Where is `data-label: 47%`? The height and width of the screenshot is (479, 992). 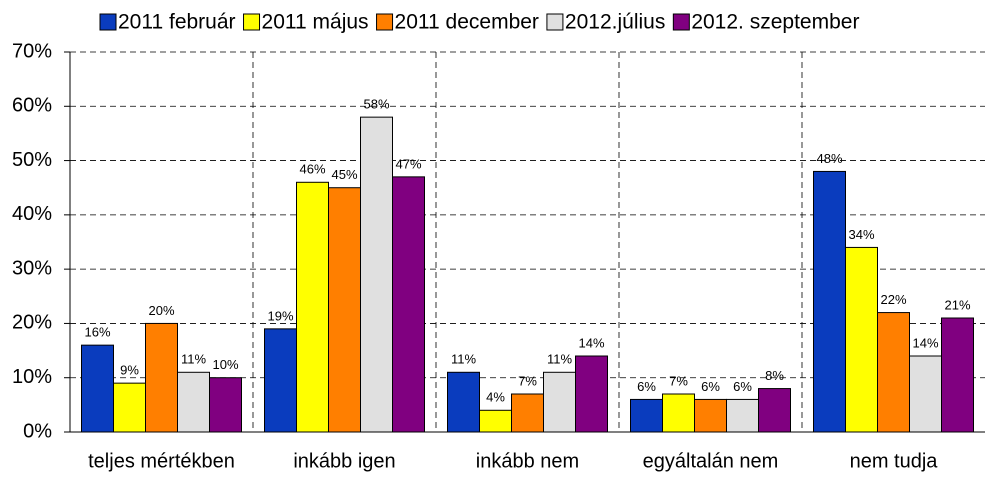 data-label: 47% is located at coordinates (408, 163).